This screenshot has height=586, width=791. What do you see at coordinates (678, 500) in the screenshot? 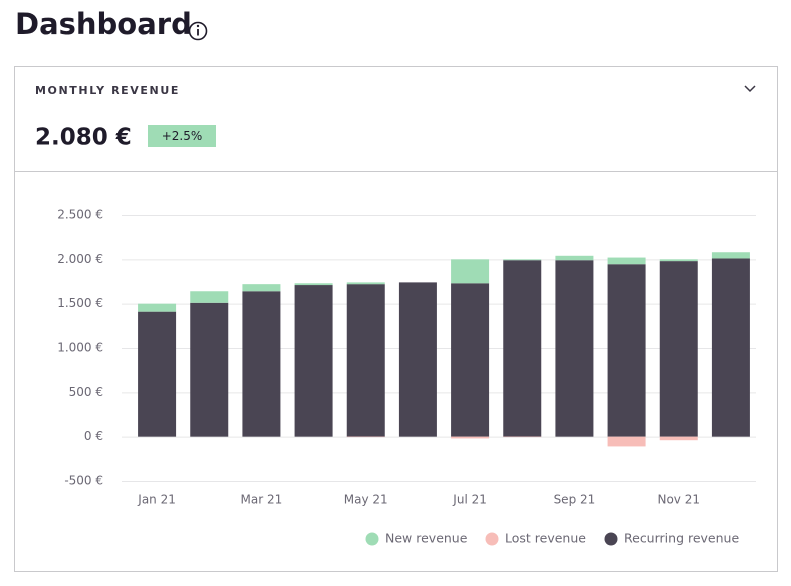
I see `x-tick-label: Nov 21` at bounding box center [678, 500].